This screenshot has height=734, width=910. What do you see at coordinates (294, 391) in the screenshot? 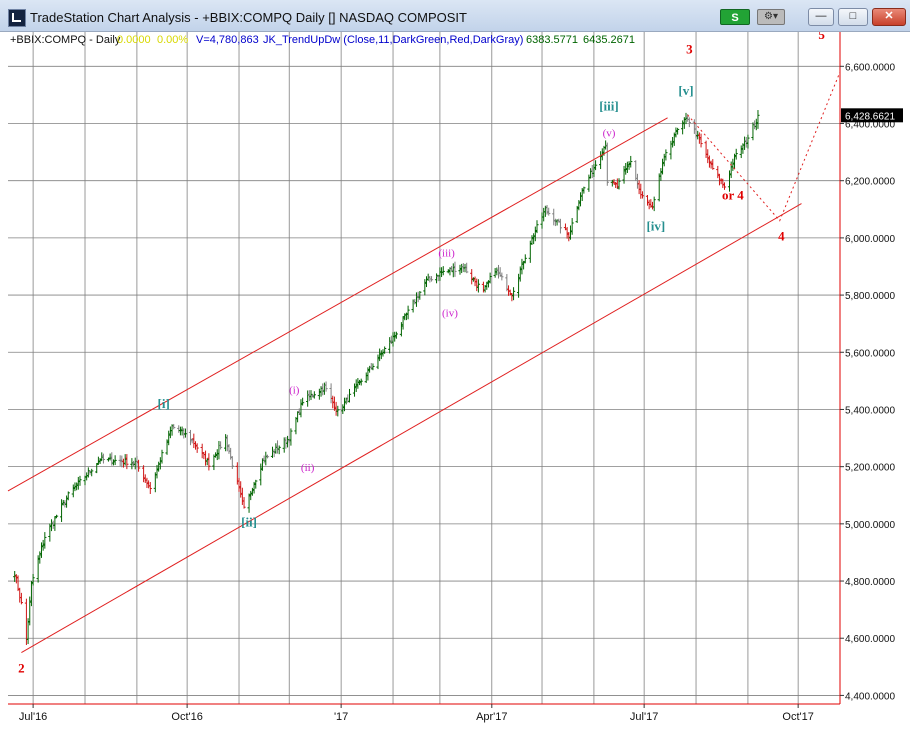
I see `wave-label: (i)` at bounding box center [294, 391].